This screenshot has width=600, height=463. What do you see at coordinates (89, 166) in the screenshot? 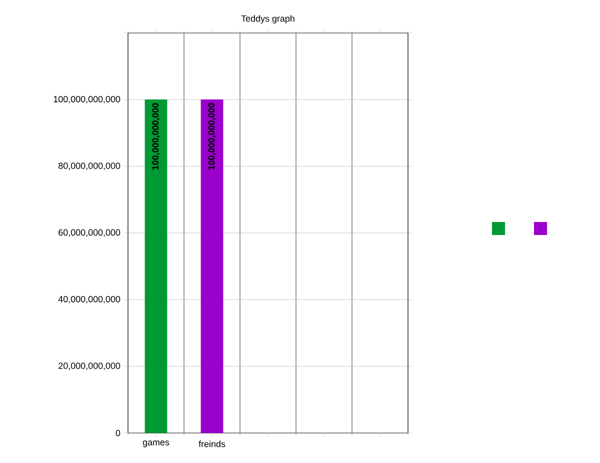
I see `y-tick-label: 80,000,000,000` at bounding box center [89, 166].